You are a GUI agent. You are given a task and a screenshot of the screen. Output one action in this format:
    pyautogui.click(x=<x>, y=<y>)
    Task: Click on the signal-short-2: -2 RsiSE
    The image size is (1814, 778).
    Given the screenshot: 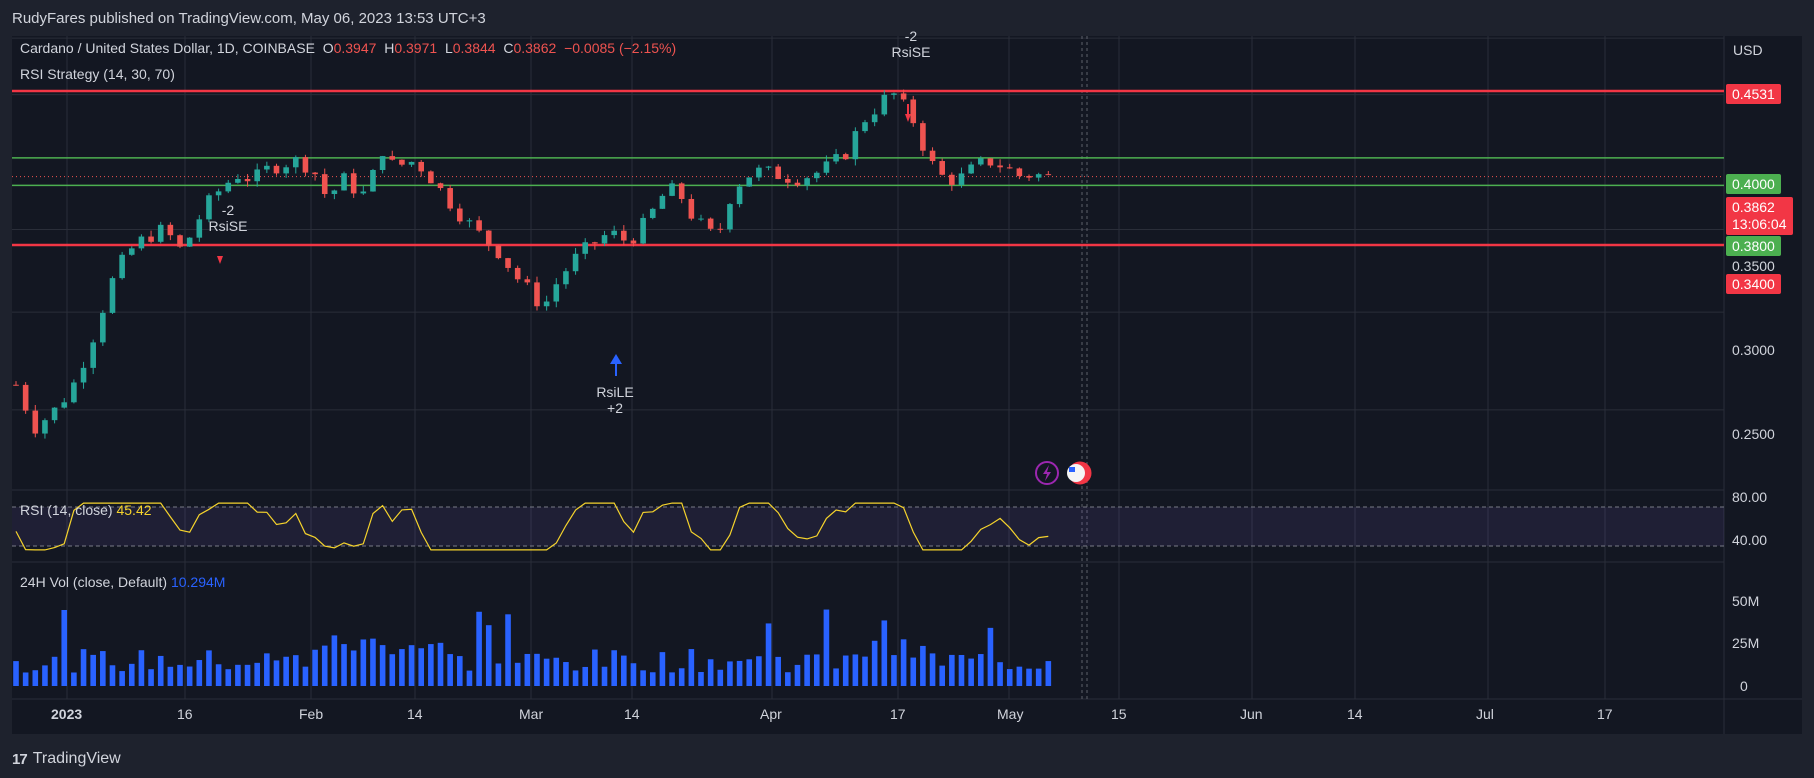 What is the action you would take?
    pyautogui.click(x=911, y=44)
    